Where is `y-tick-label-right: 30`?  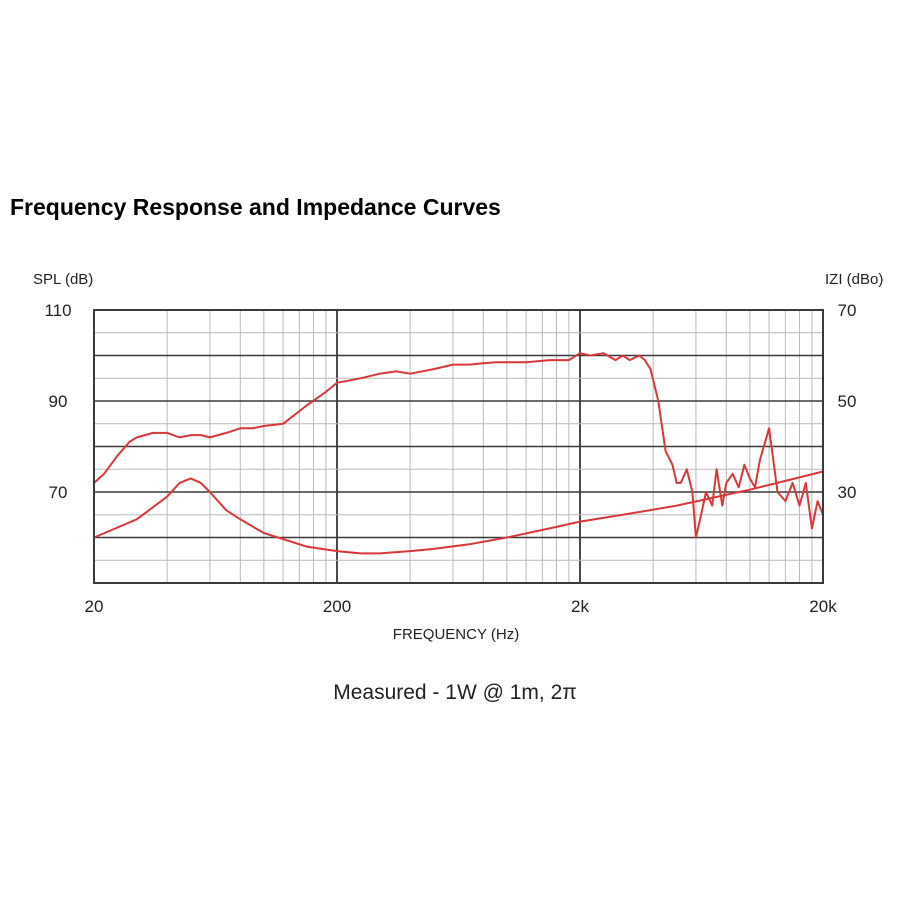
y-tick-label-right: 30 is located at coordinates (847, 492).